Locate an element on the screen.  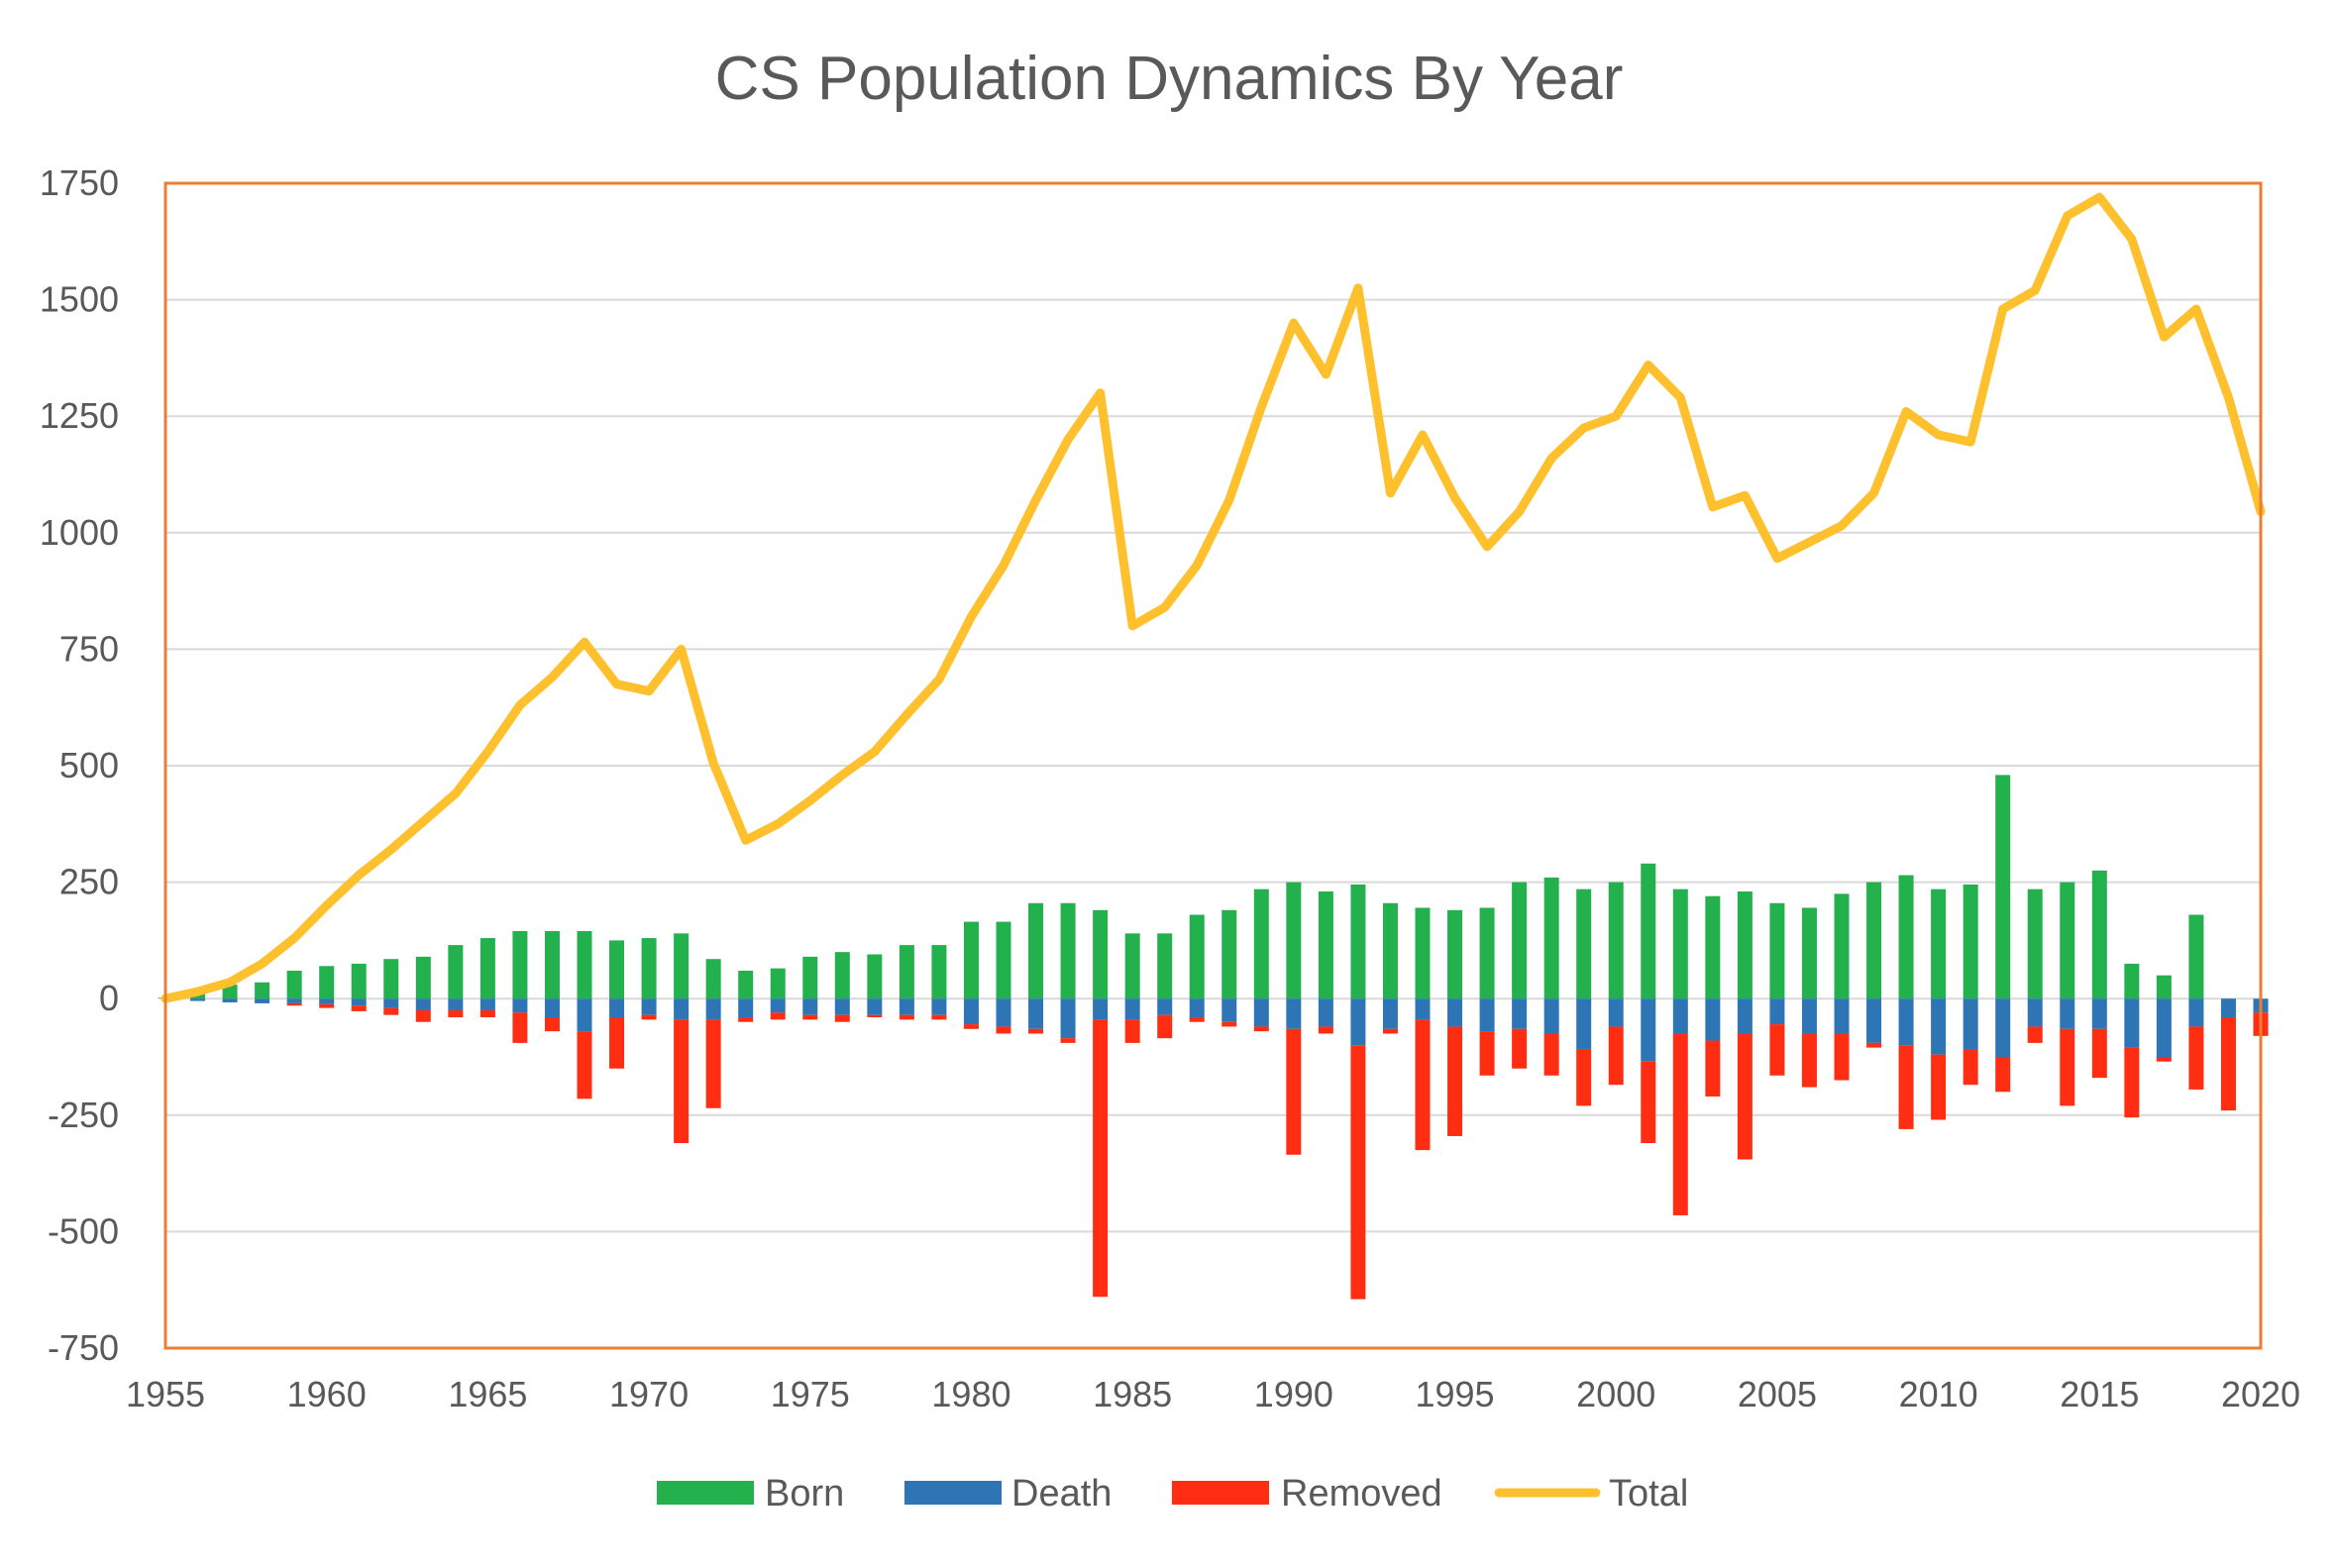
y-tick-label: 250 is located at coordinates (89, 882).